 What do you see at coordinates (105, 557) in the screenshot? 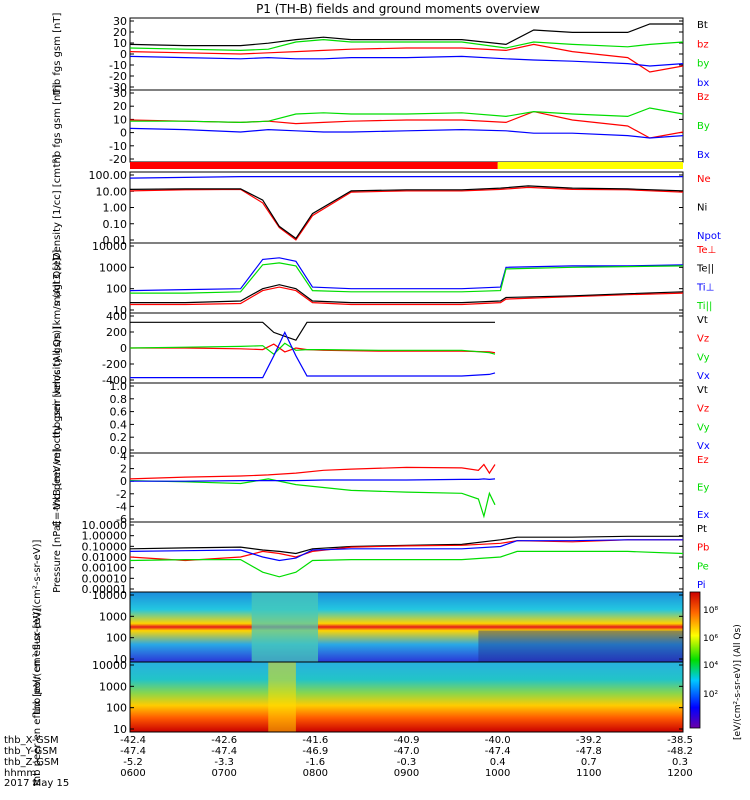
I see `y-tick-label: 0.01000` at bounding box center [105, 557].